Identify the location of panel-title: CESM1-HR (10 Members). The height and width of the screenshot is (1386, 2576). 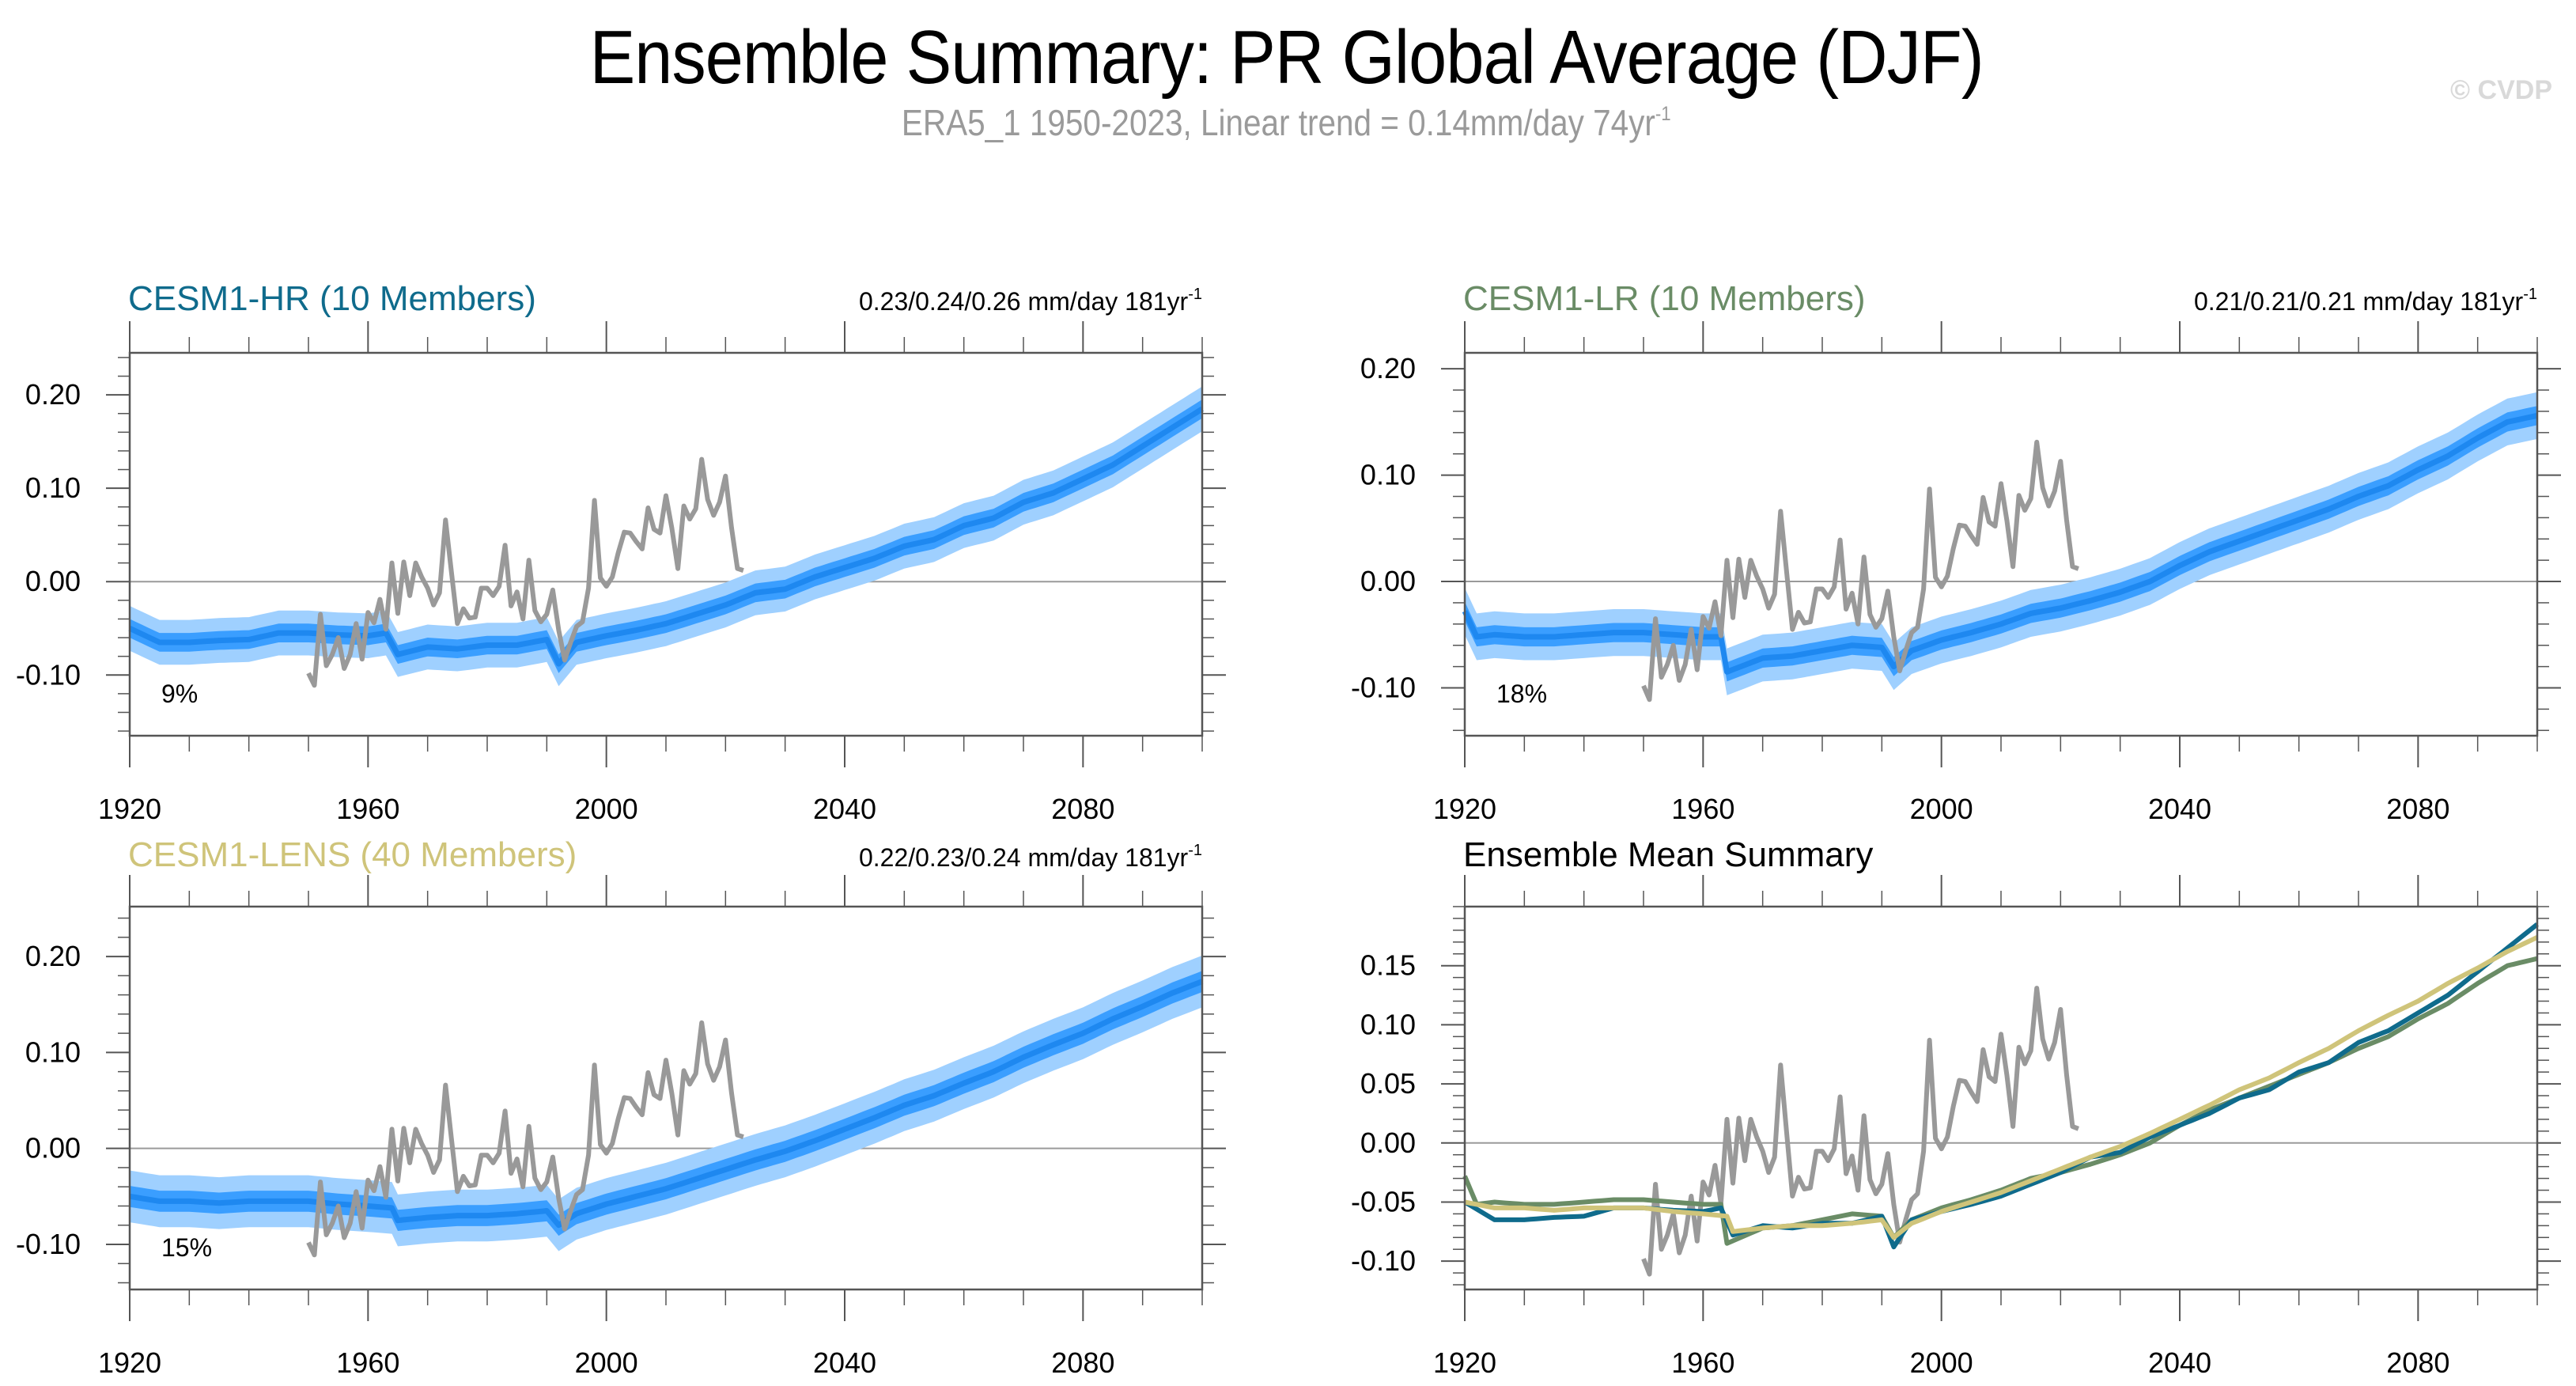
(332, 299).